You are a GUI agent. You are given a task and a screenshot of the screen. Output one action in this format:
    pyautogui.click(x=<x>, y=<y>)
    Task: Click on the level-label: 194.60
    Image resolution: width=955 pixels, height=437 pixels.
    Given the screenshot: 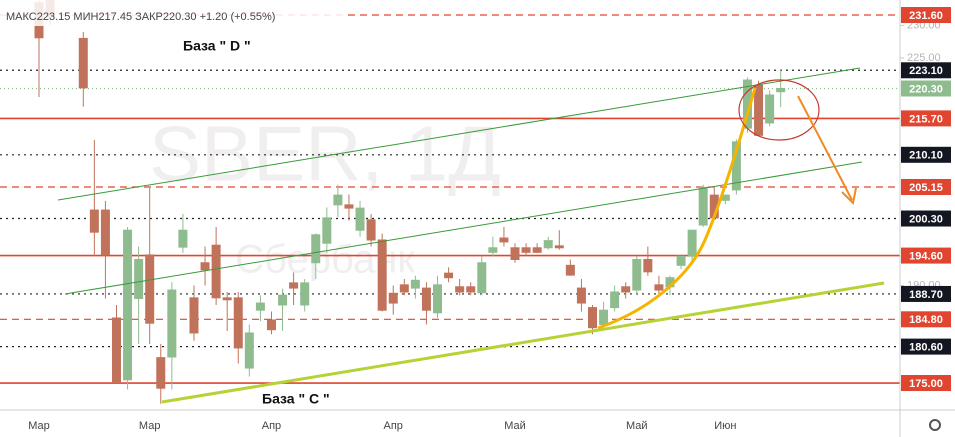 What is the action you would take?
    pyautogui.click(x=926, y=256)
    